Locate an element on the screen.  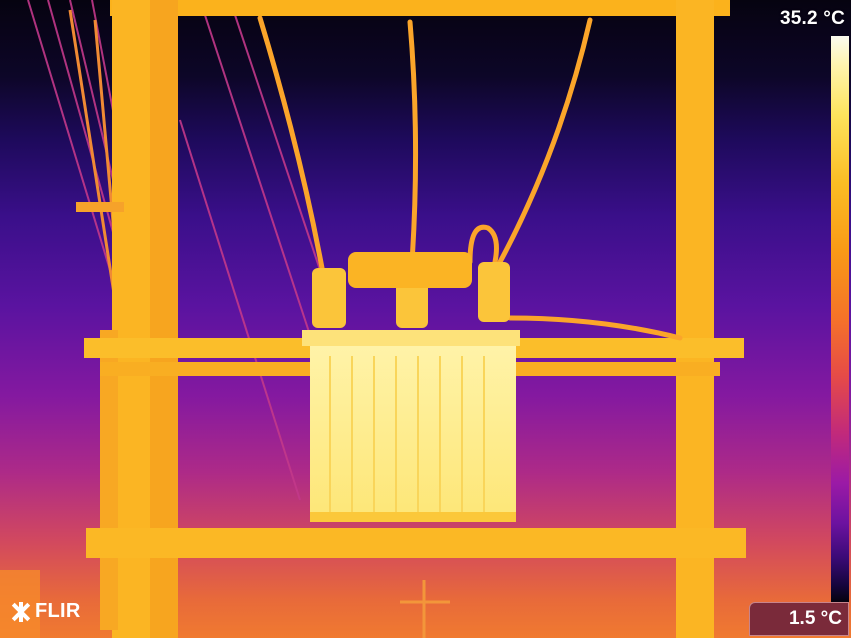
max-temperature-label: 35.2 °C is located at coordinates (812, 18).